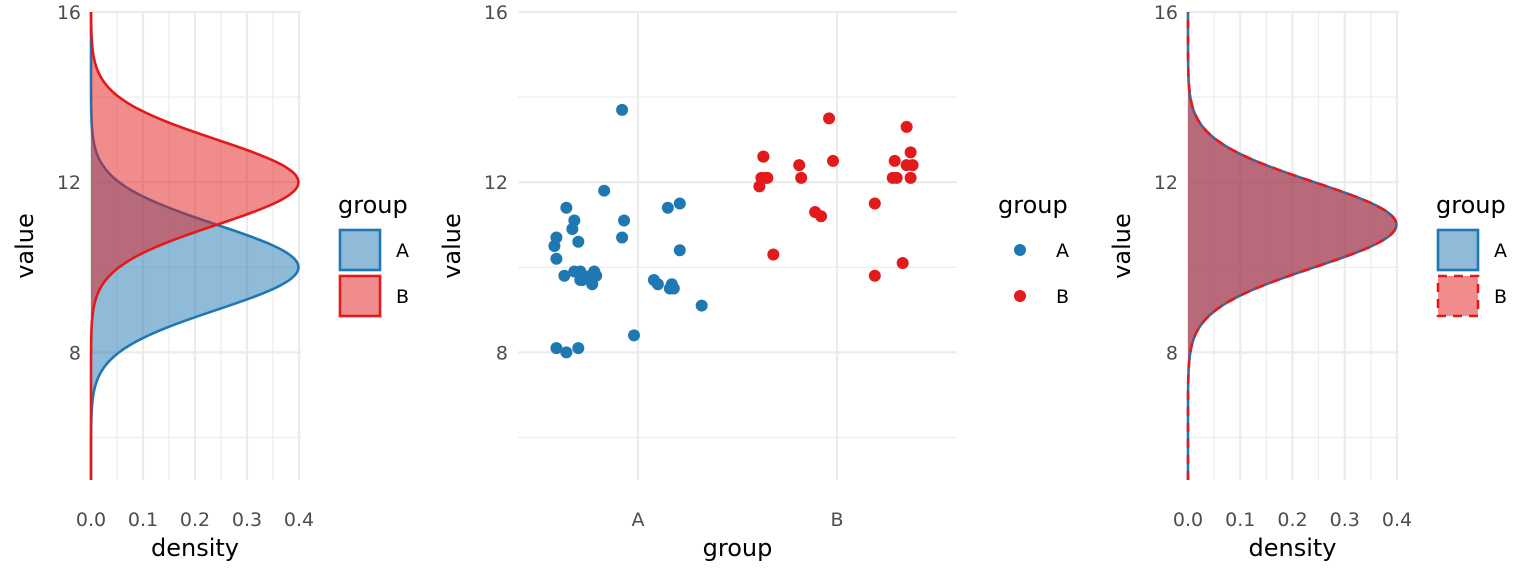  What do you see at coordinates (638, 520) in the screenshot?
I see `x-tick-label: A` at bounding box center [638, 520].